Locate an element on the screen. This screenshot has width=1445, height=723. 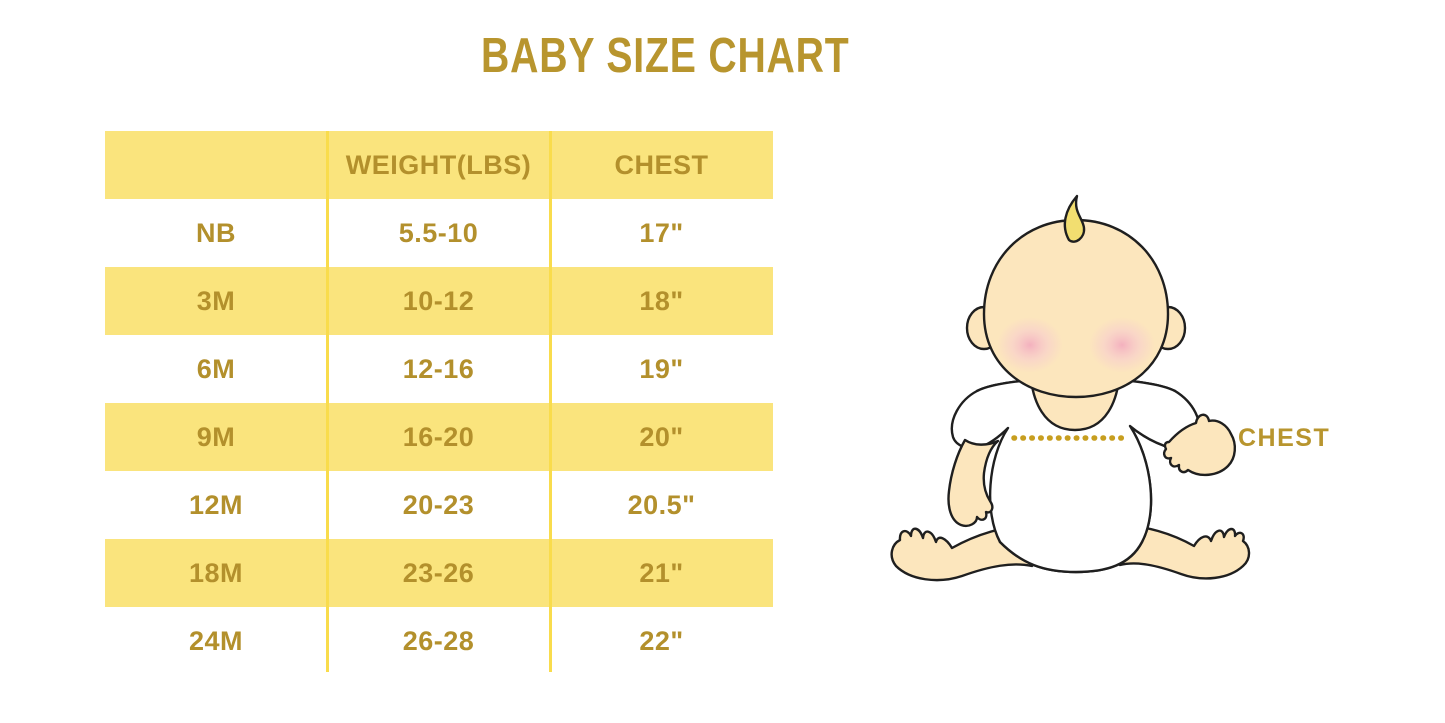
weight-cell: 10-12 is located at coordinates (438, 300).